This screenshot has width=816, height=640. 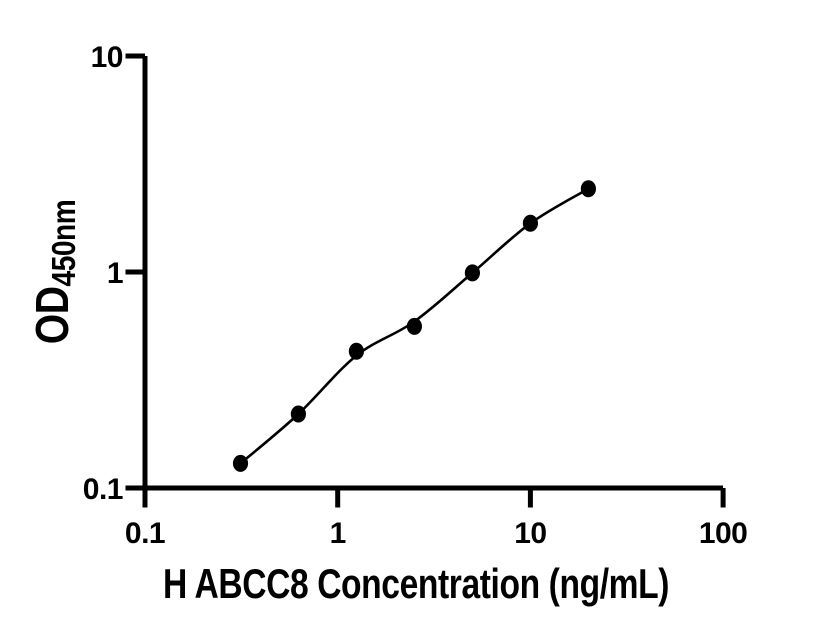 I want to click on x-tick-label-100: 100, so click(x=723, y=533).